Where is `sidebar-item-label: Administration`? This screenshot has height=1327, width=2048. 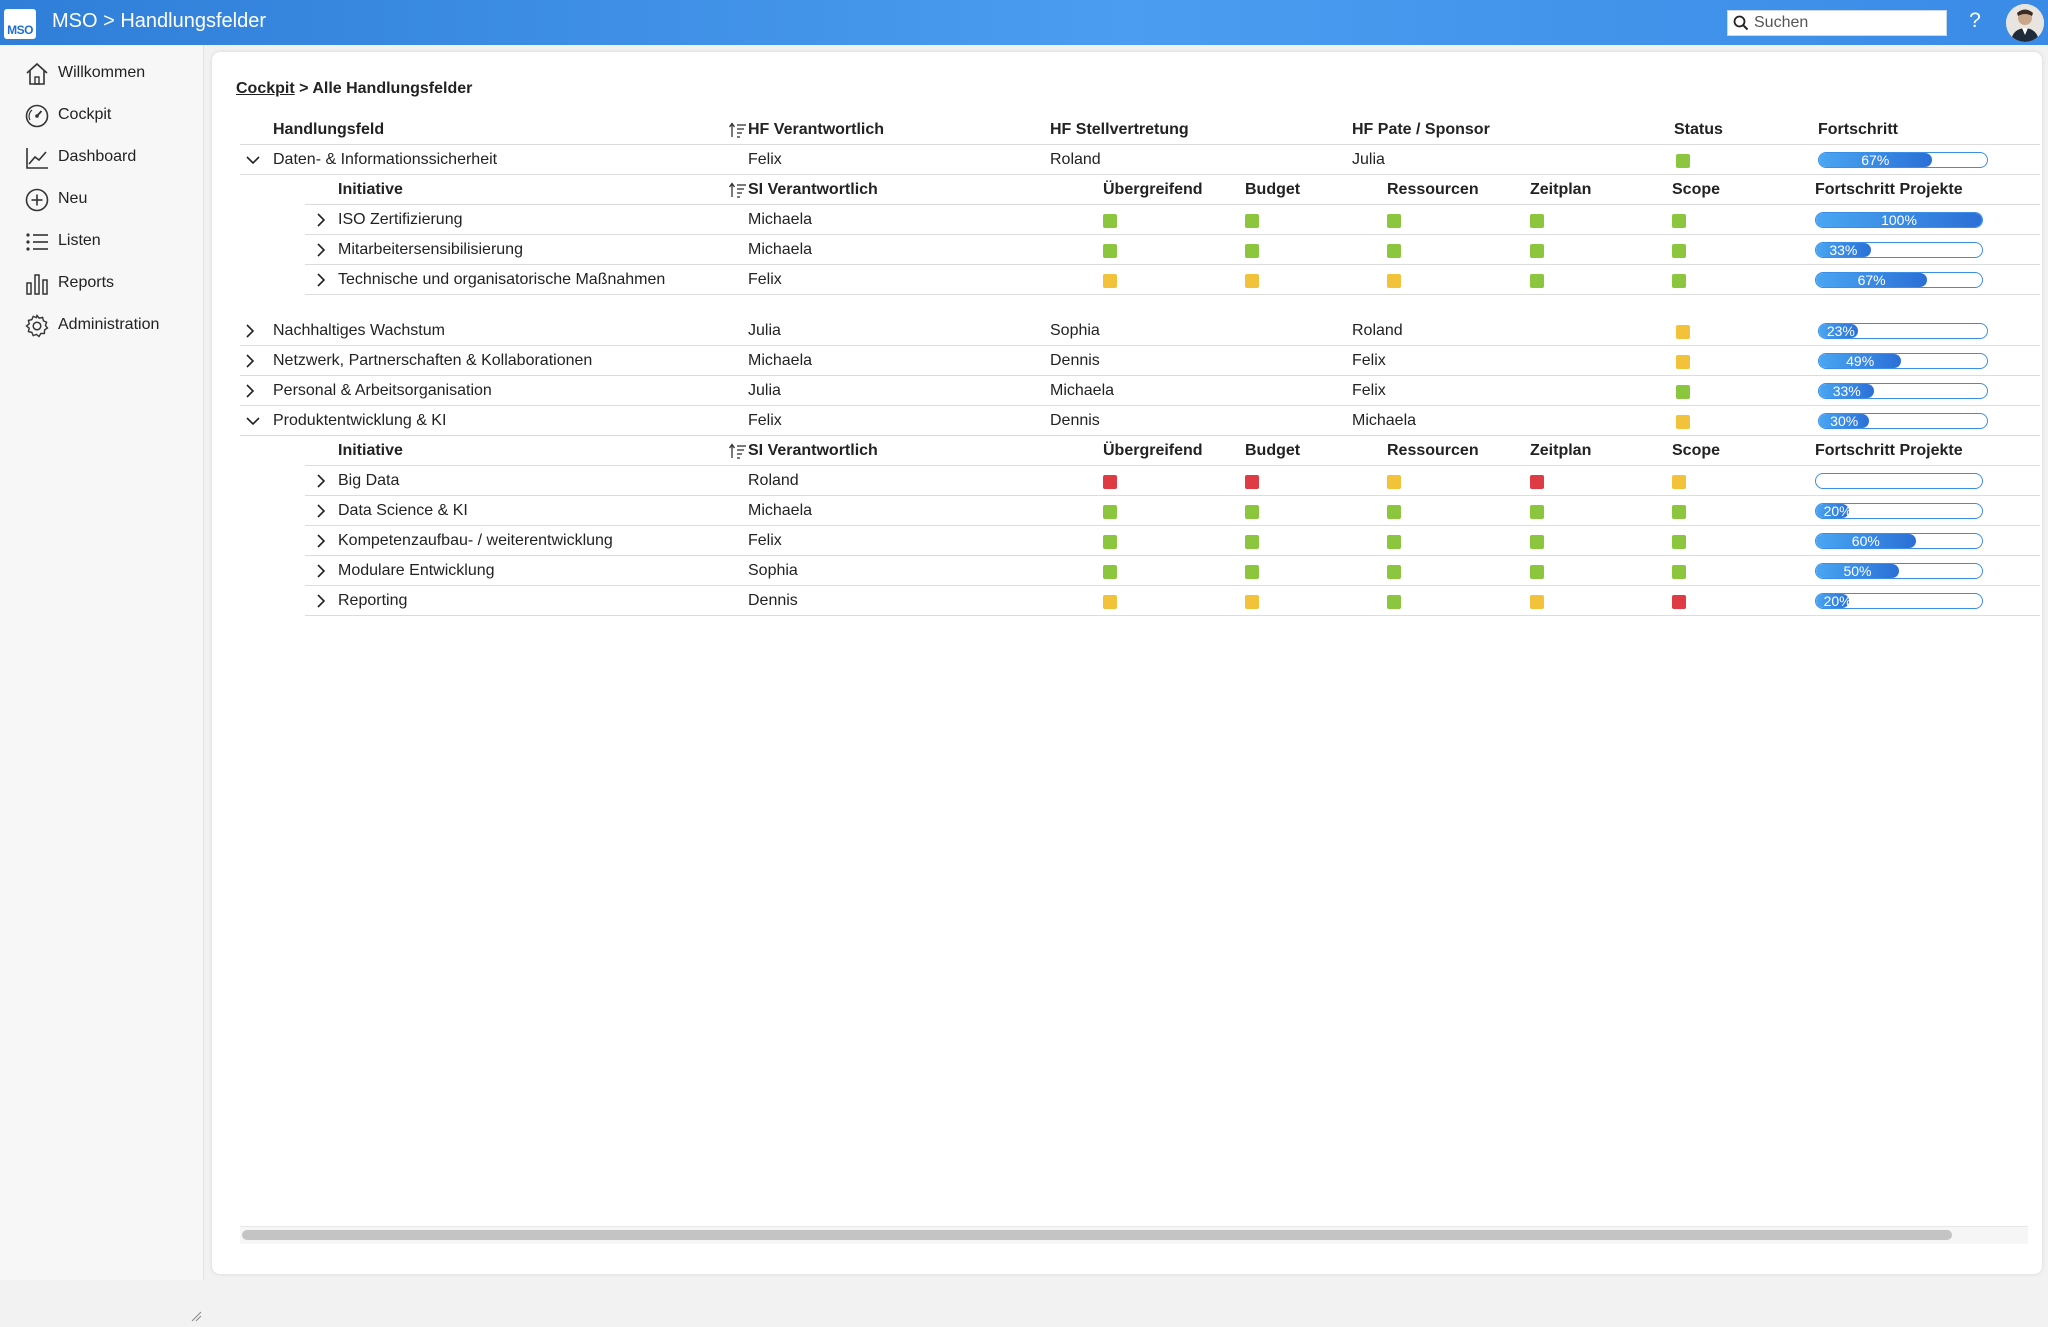 sidebar-item-label: Administration is located at coordinates (109, 324).